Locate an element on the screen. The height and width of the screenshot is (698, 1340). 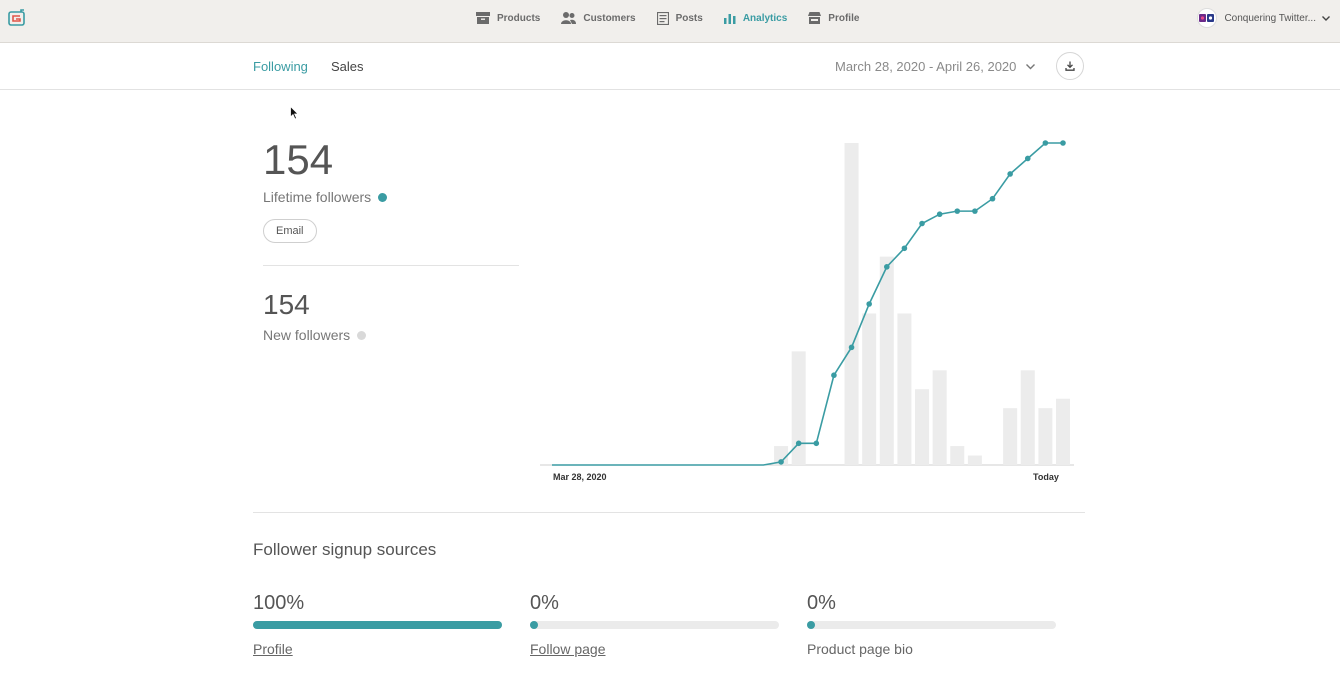
date-range-picker: March 28, 2020 - April 26, 2020 is located at coordinates (935, 66).